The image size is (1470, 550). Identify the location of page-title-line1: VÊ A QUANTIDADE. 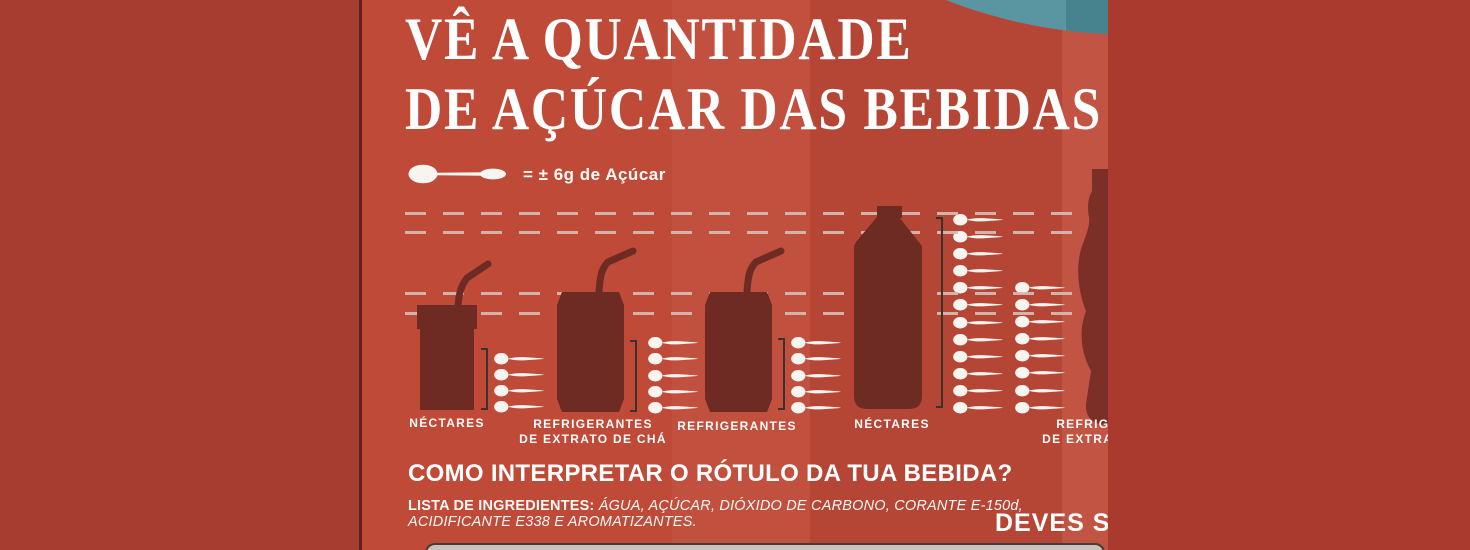
(659, 39).